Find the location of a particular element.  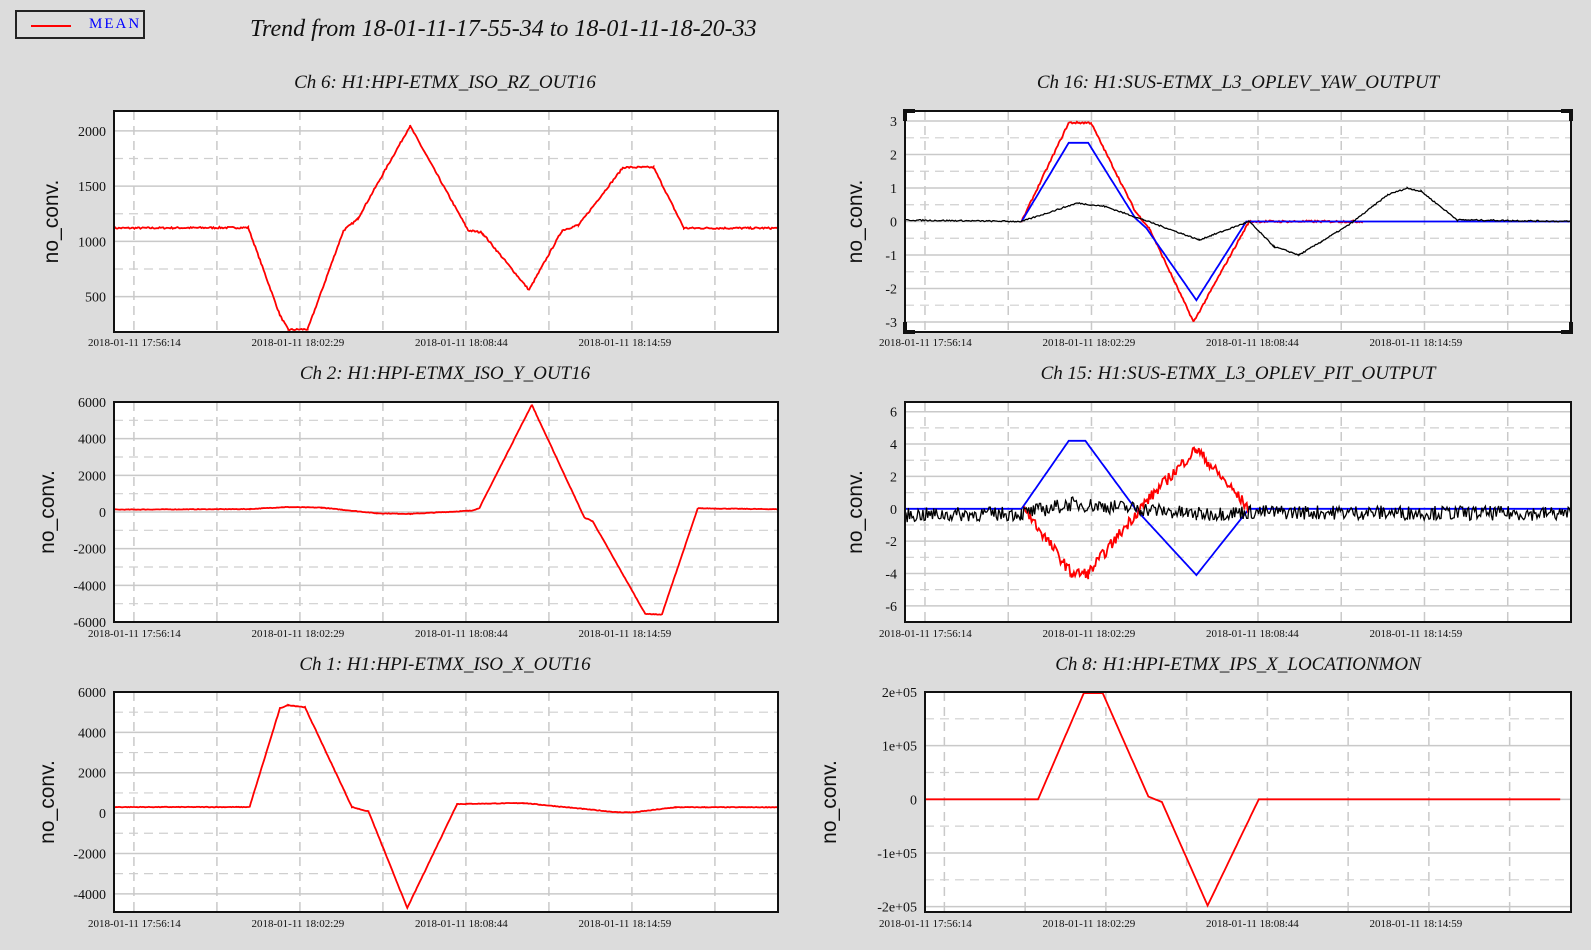

legend-swatch-mean is located at coordinates (51, 26).